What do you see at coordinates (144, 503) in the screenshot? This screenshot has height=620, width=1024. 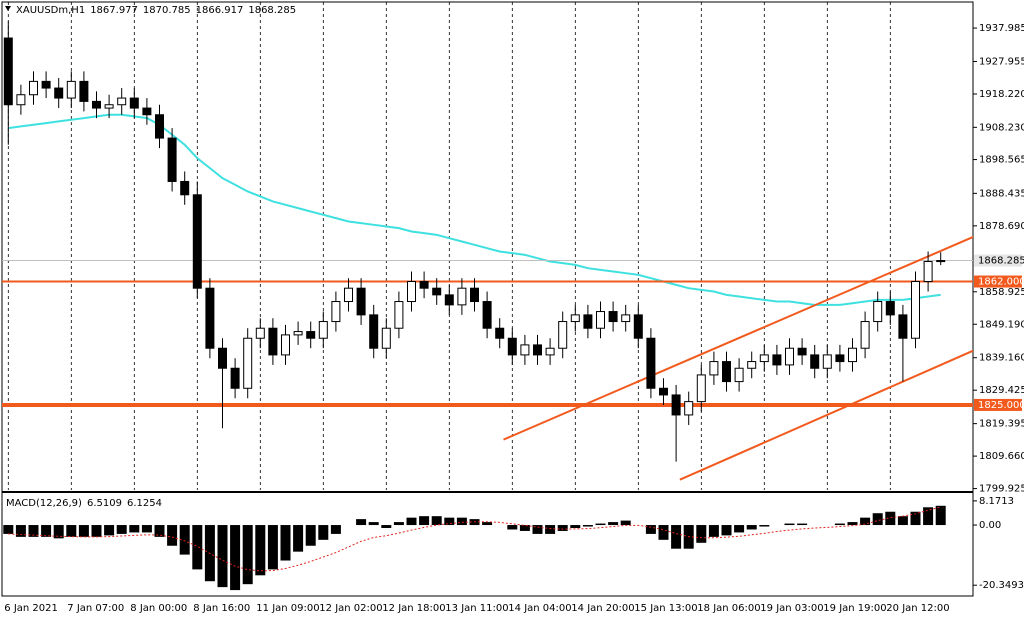 I see `macd-value: 6.1254` at bounding box center [144, 503].